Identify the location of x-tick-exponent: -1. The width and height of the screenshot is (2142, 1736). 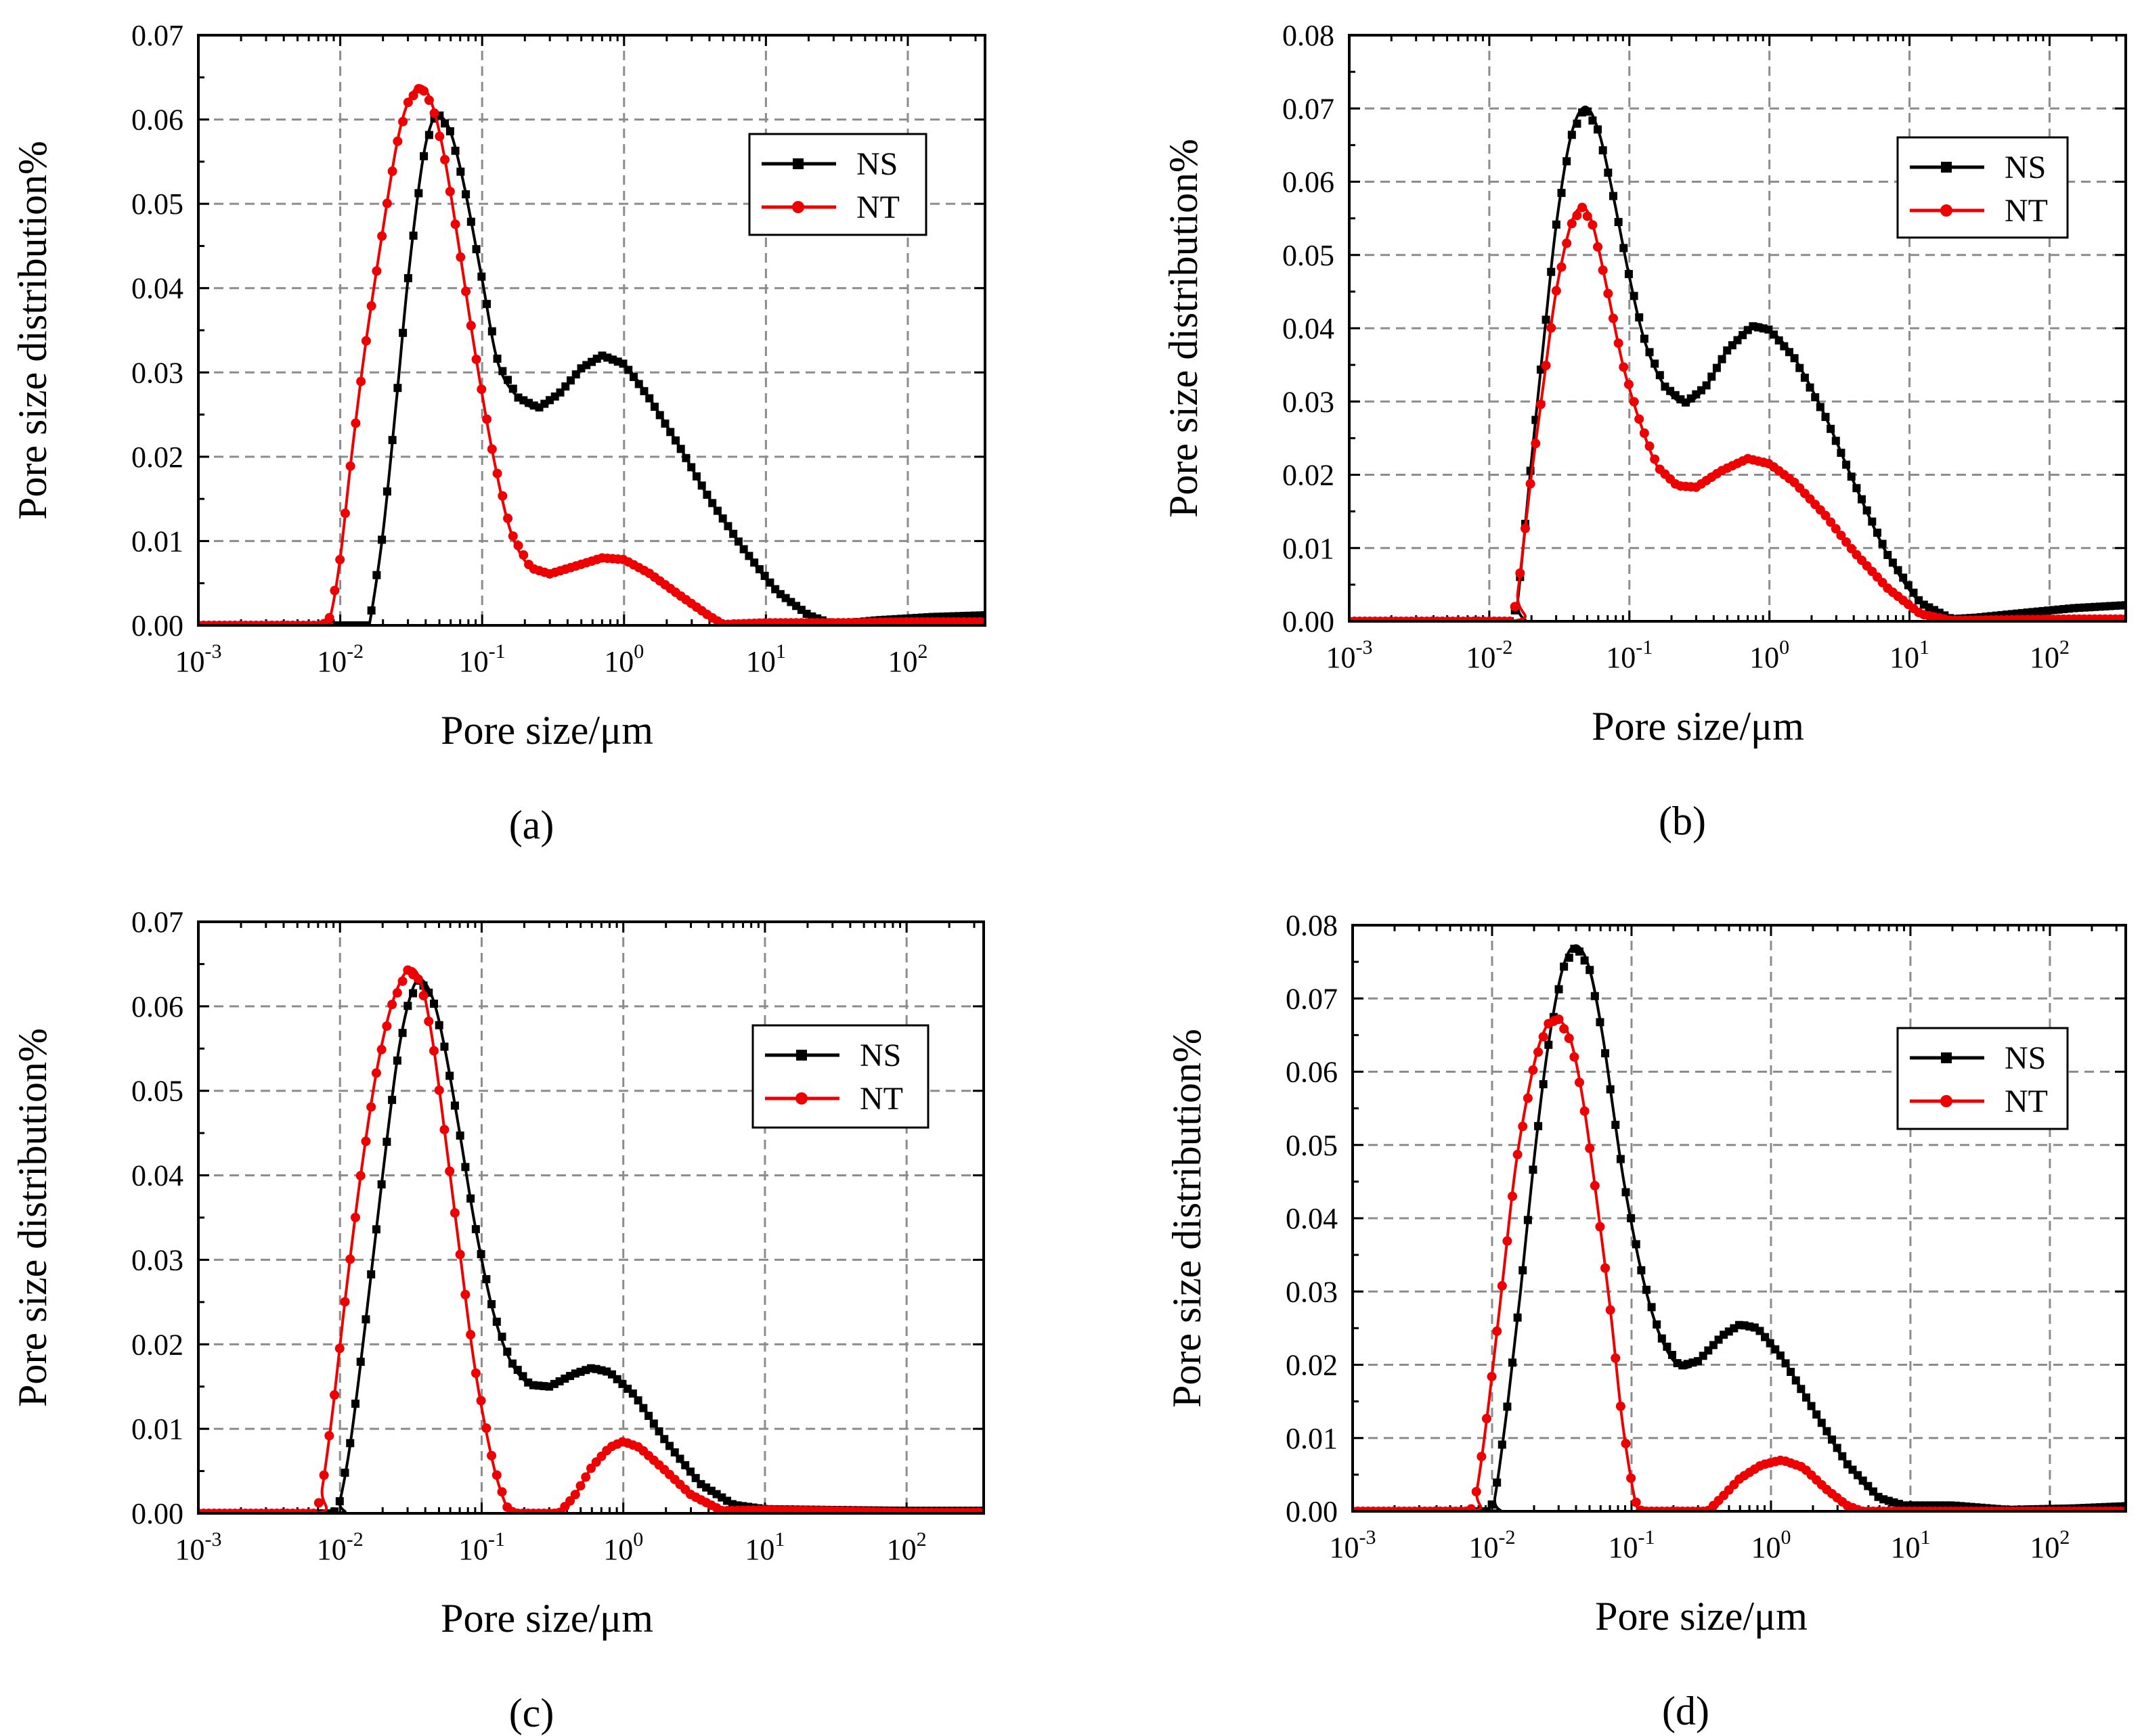
(496, 1539).